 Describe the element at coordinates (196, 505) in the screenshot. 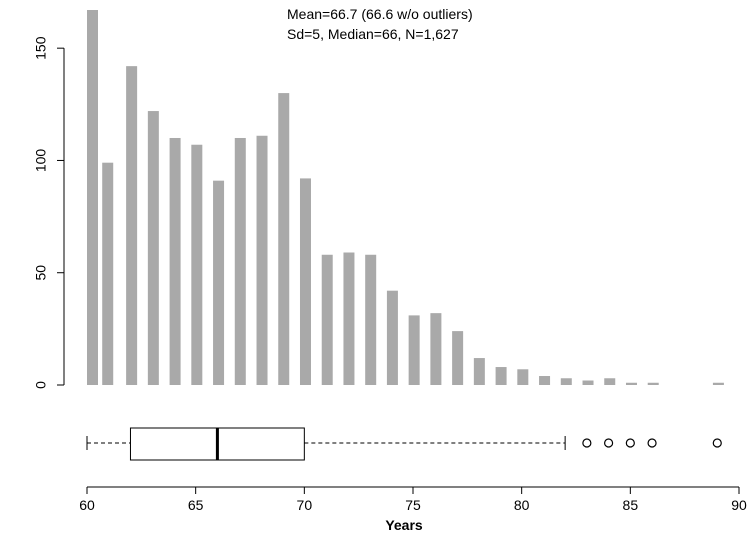

I see `x-tick-label: 65` at that location.